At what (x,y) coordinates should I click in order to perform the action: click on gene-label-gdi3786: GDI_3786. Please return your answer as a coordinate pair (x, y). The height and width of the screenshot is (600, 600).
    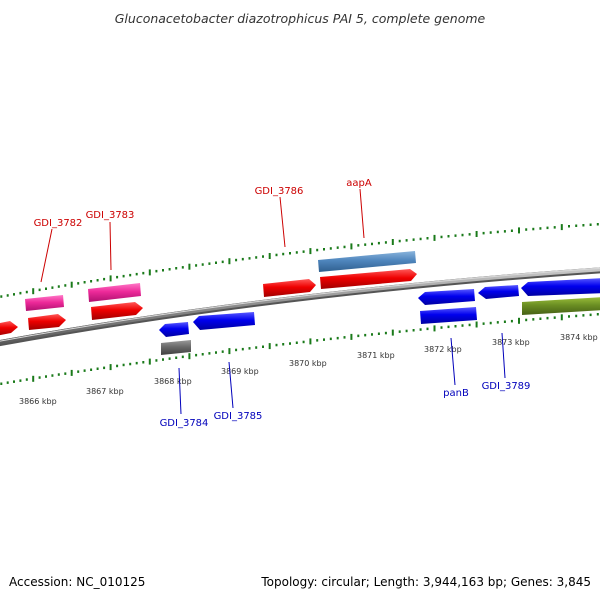
    Looking at the image, I should click on (279, 191).